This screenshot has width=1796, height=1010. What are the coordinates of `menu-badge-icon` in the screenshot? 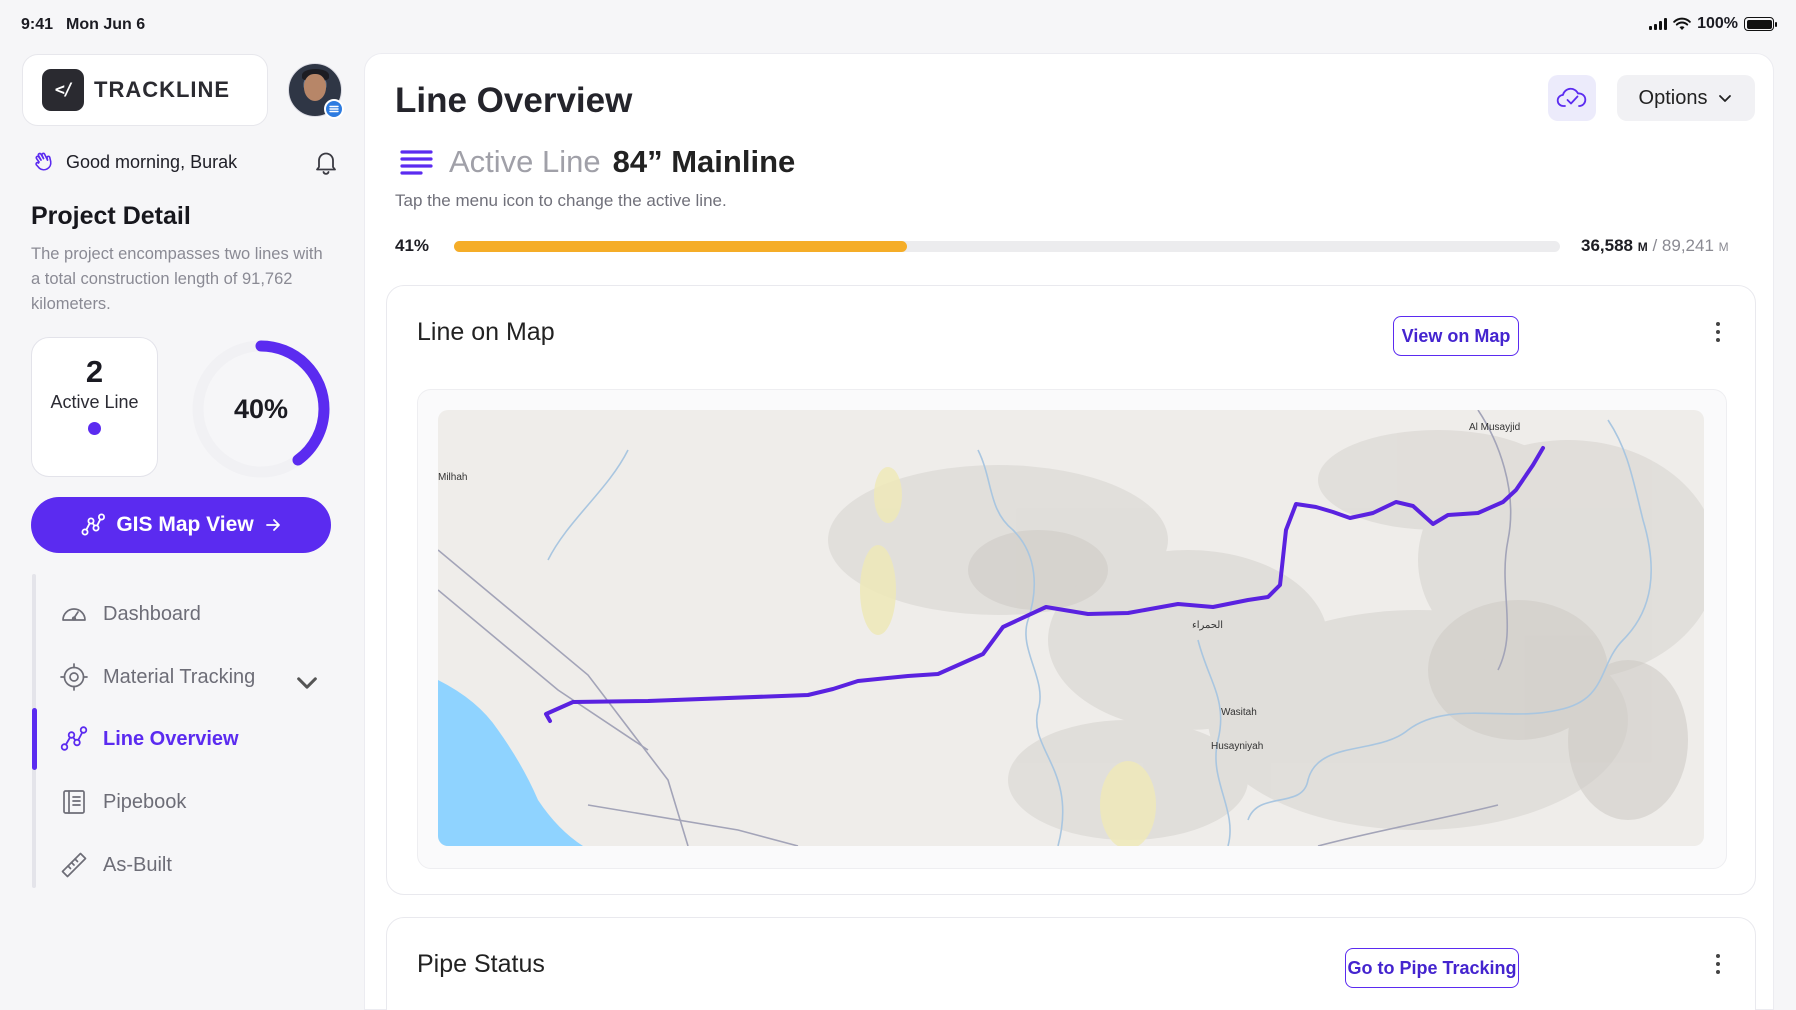 It's located at (334, 109).